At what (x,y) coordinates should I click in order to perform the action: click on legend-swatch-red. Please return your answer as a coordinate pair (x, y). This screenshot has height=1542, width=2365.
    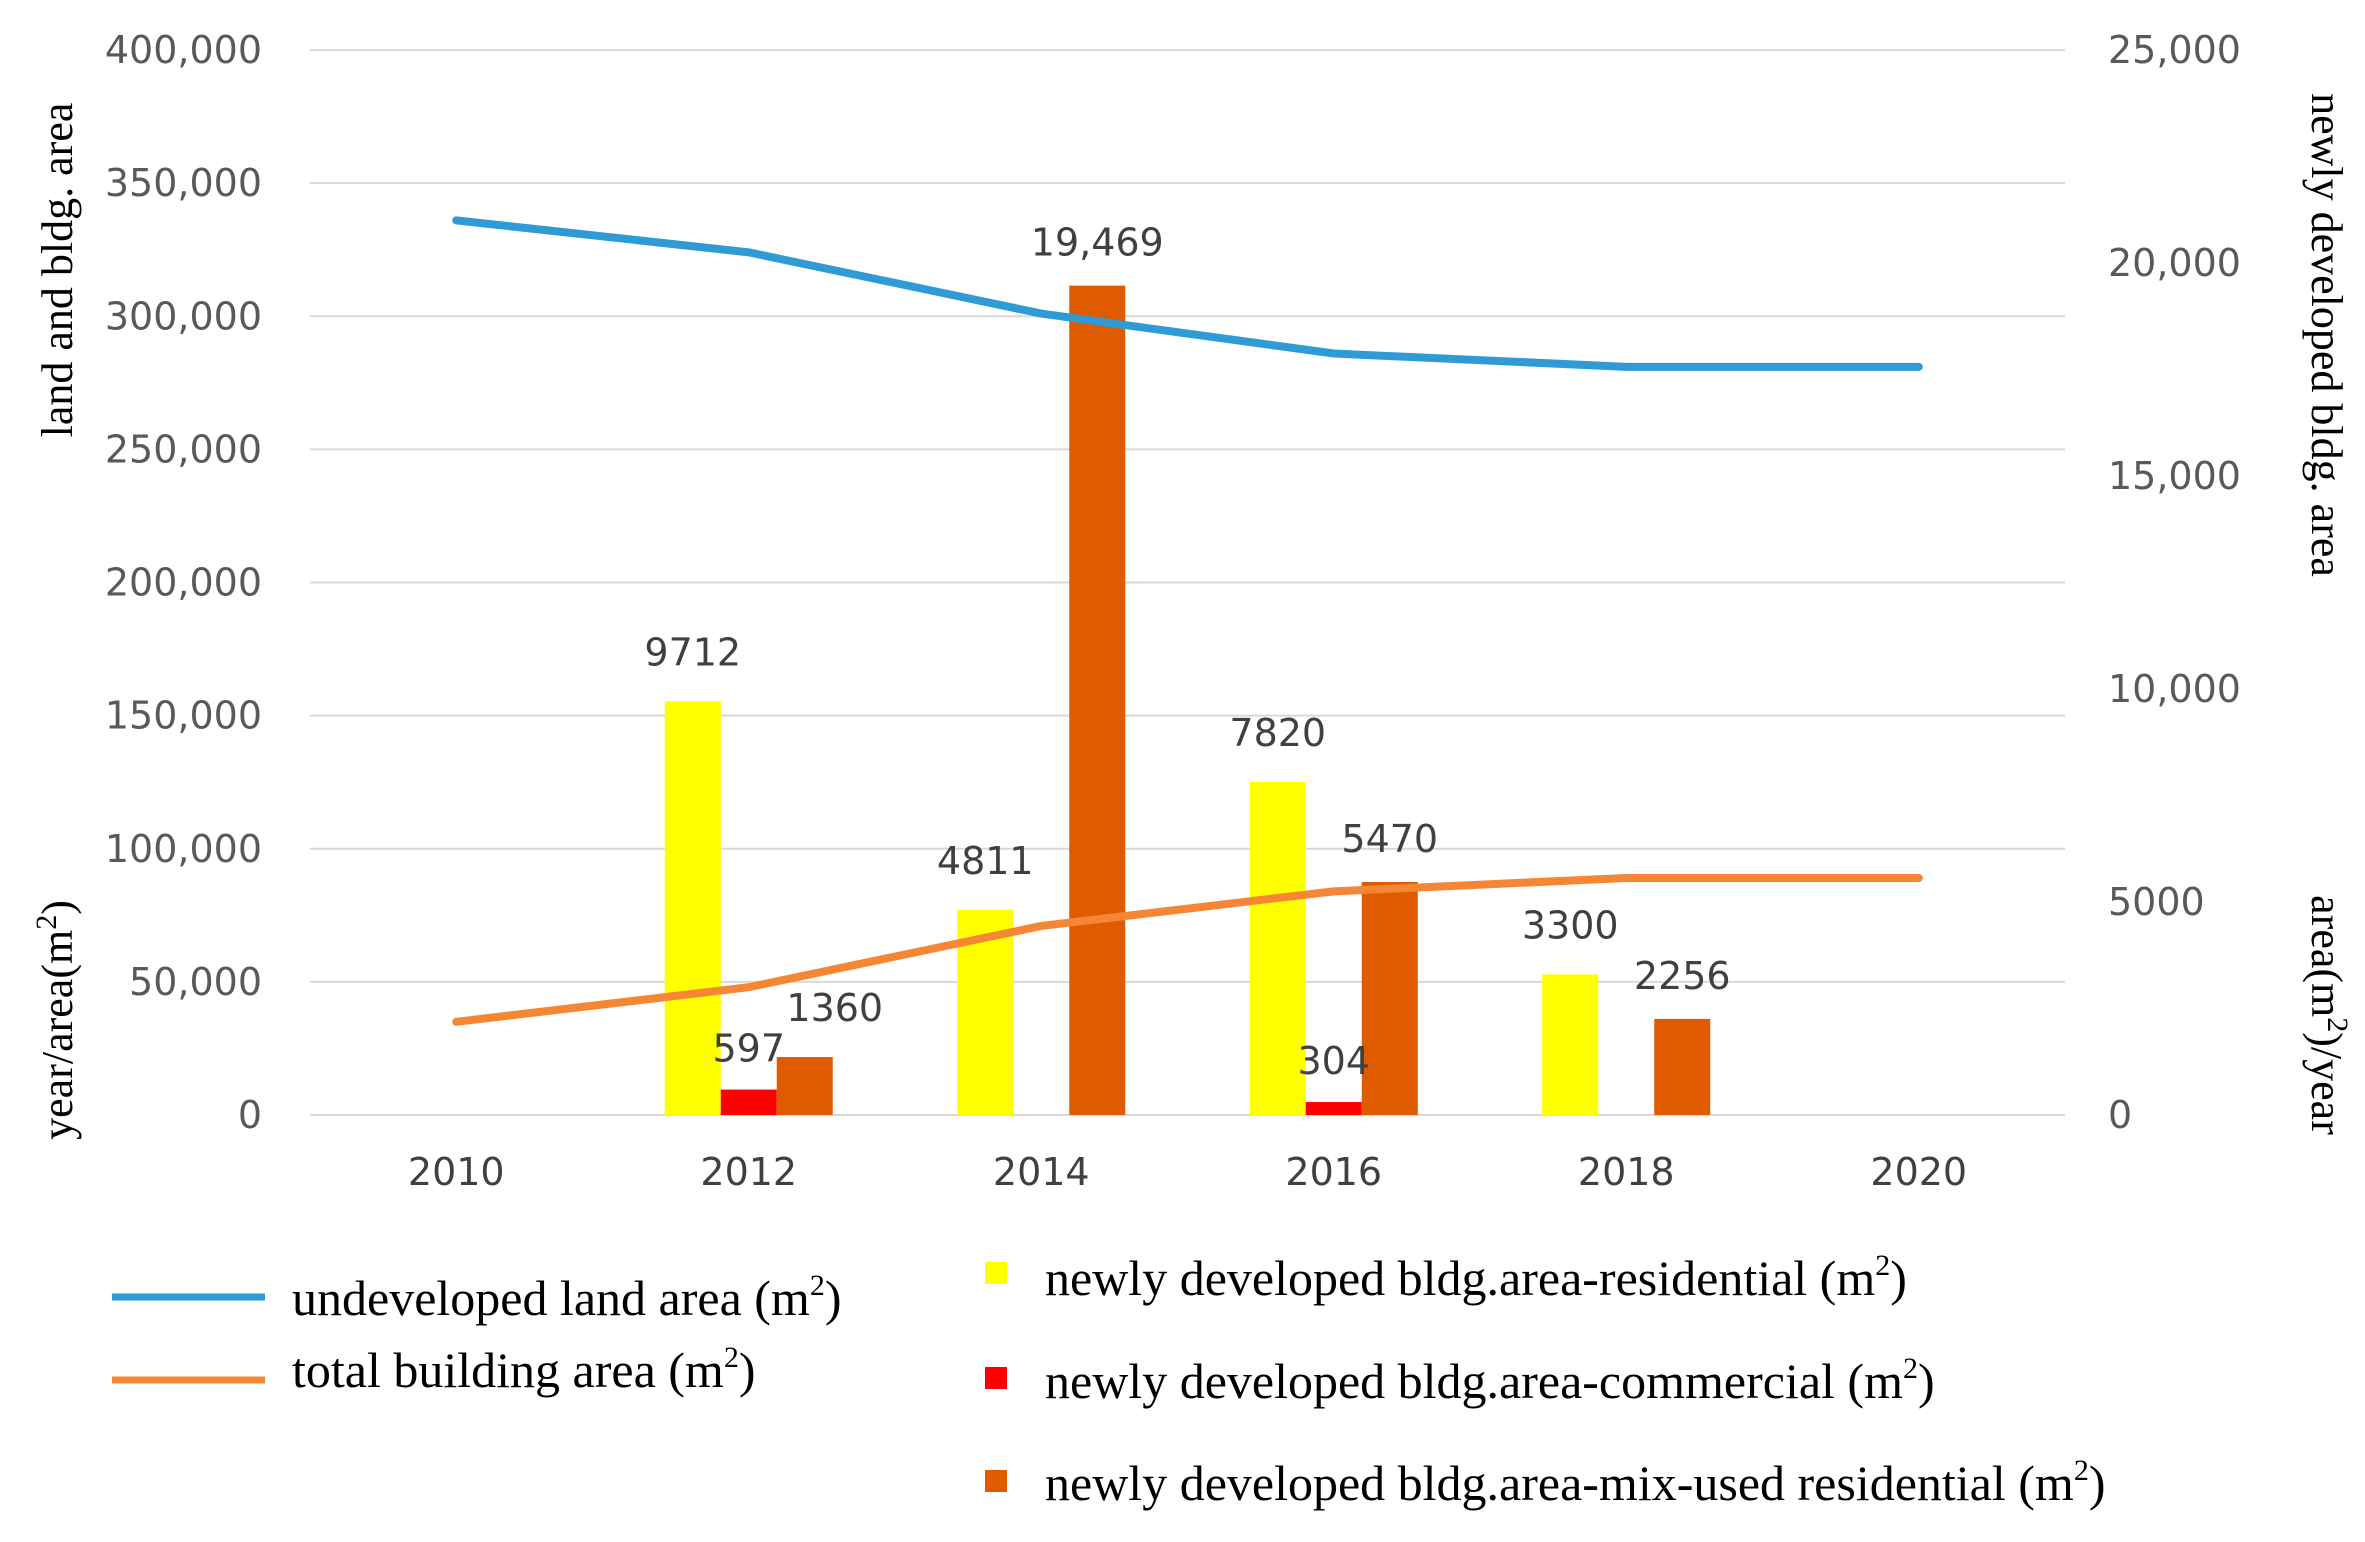
    Looking at the image, I should click on (996, 1378).